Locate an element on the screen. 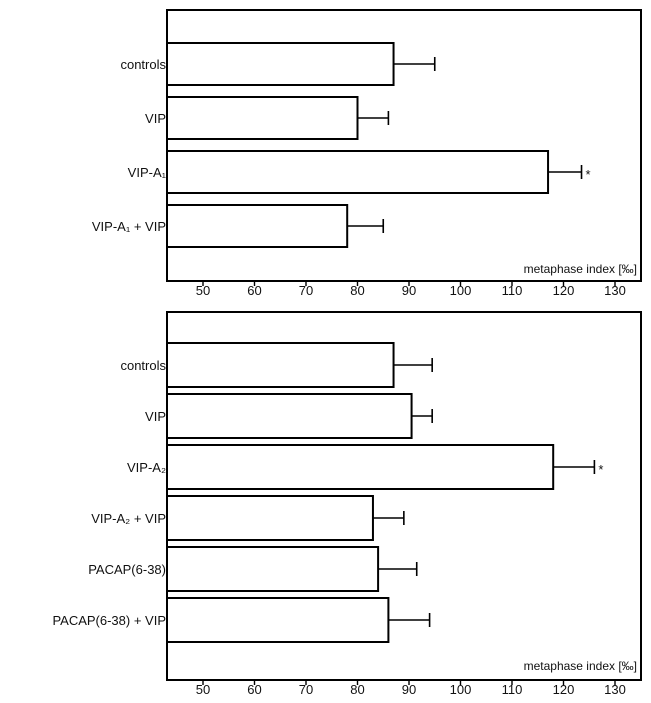  category-label: VIP-A₁ is located at coordinates (147, 172).